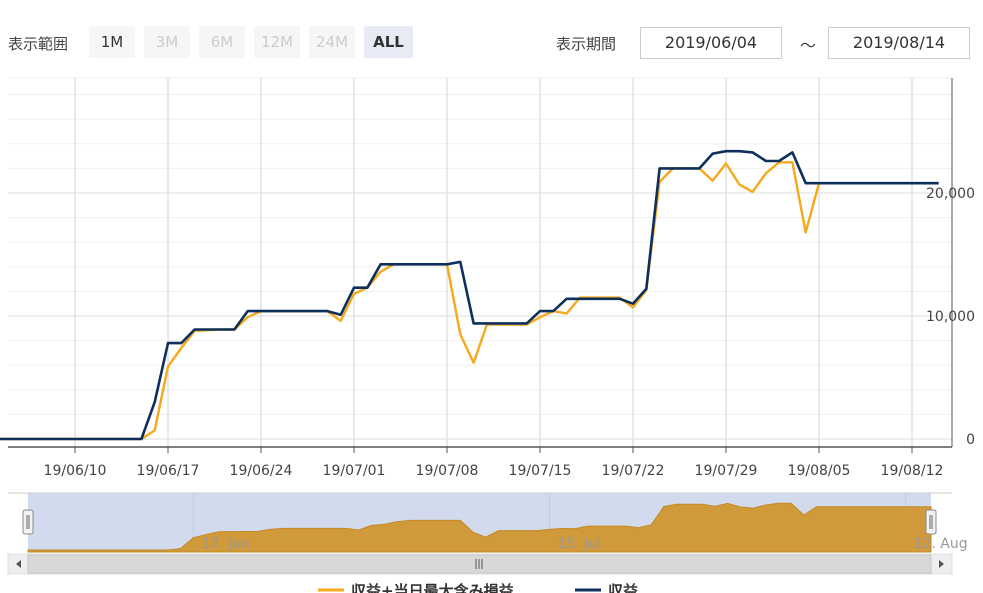 The image size is (983, 593). I want to click on legend: 収益+当日最大含み損益 収益, so click(478, 587).